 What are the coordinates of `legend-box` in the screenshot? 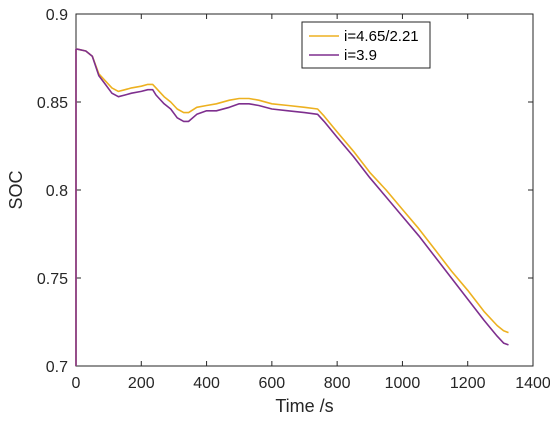 It's located at (366, 45).